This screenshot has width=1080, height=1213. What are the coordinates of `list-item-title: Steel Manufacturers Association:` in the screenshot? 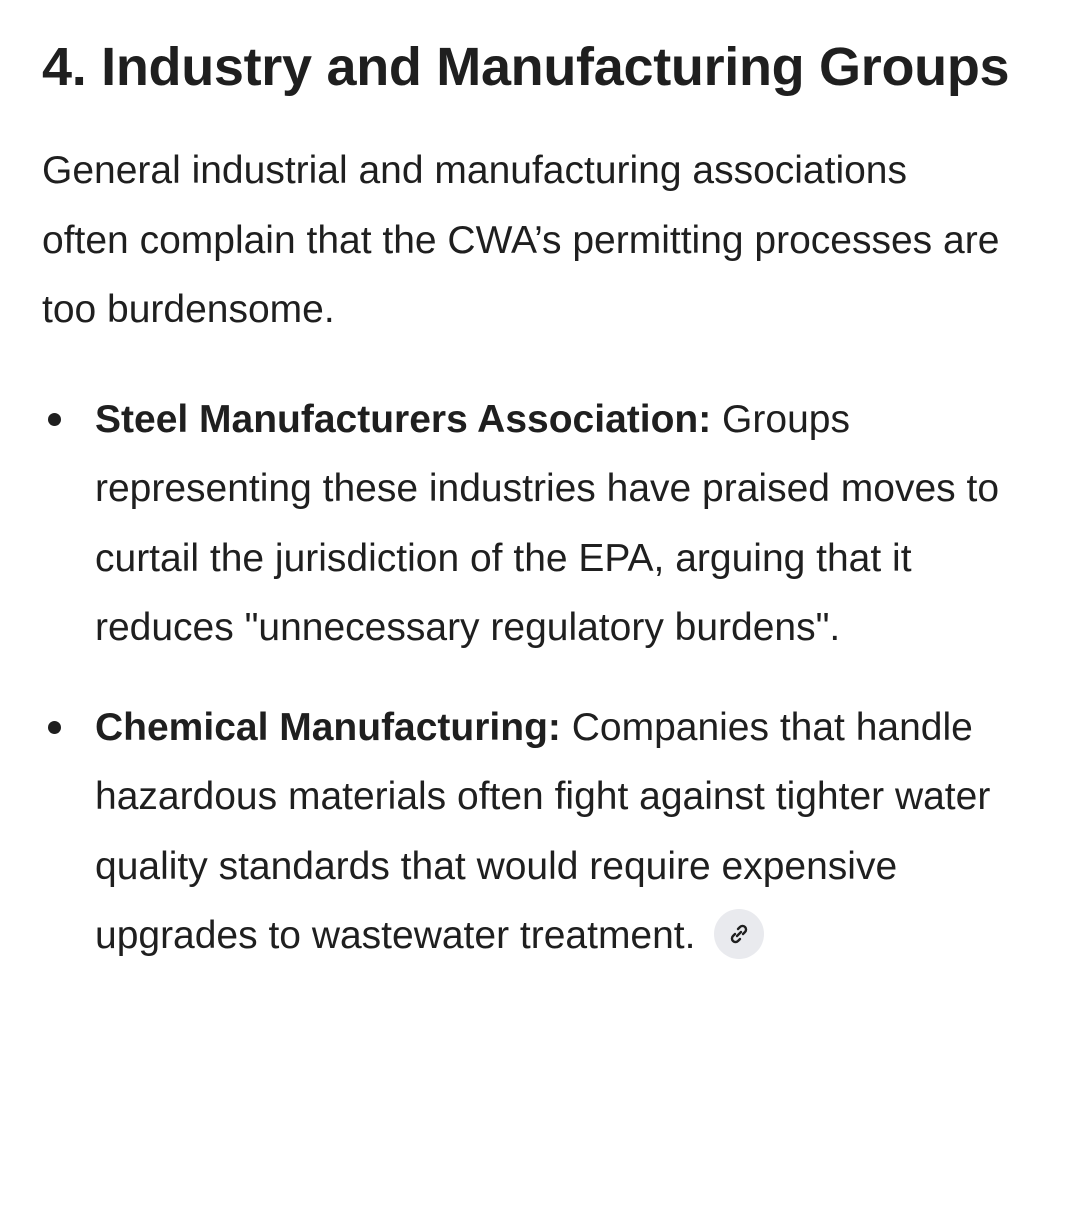 It's located at (403, 419).